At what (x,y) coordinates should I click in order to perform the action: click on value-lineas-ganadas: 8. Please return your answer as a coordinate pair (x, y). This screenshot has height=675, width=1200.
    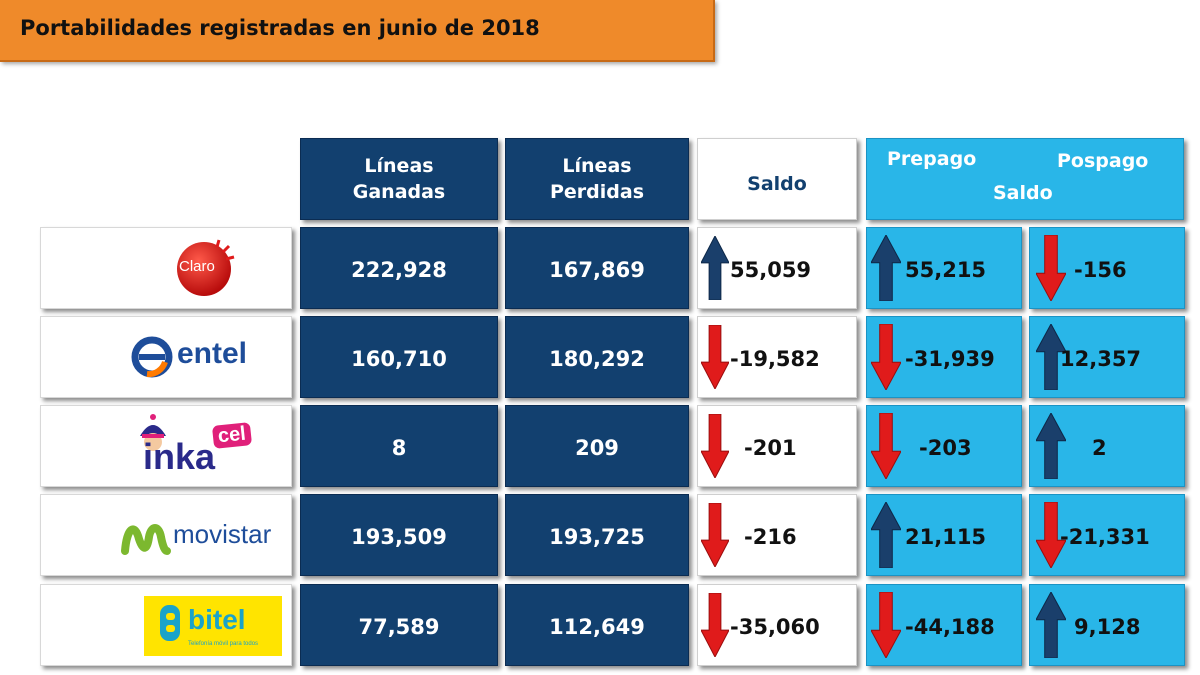
    Looking at the image, I should click on (399, 448).